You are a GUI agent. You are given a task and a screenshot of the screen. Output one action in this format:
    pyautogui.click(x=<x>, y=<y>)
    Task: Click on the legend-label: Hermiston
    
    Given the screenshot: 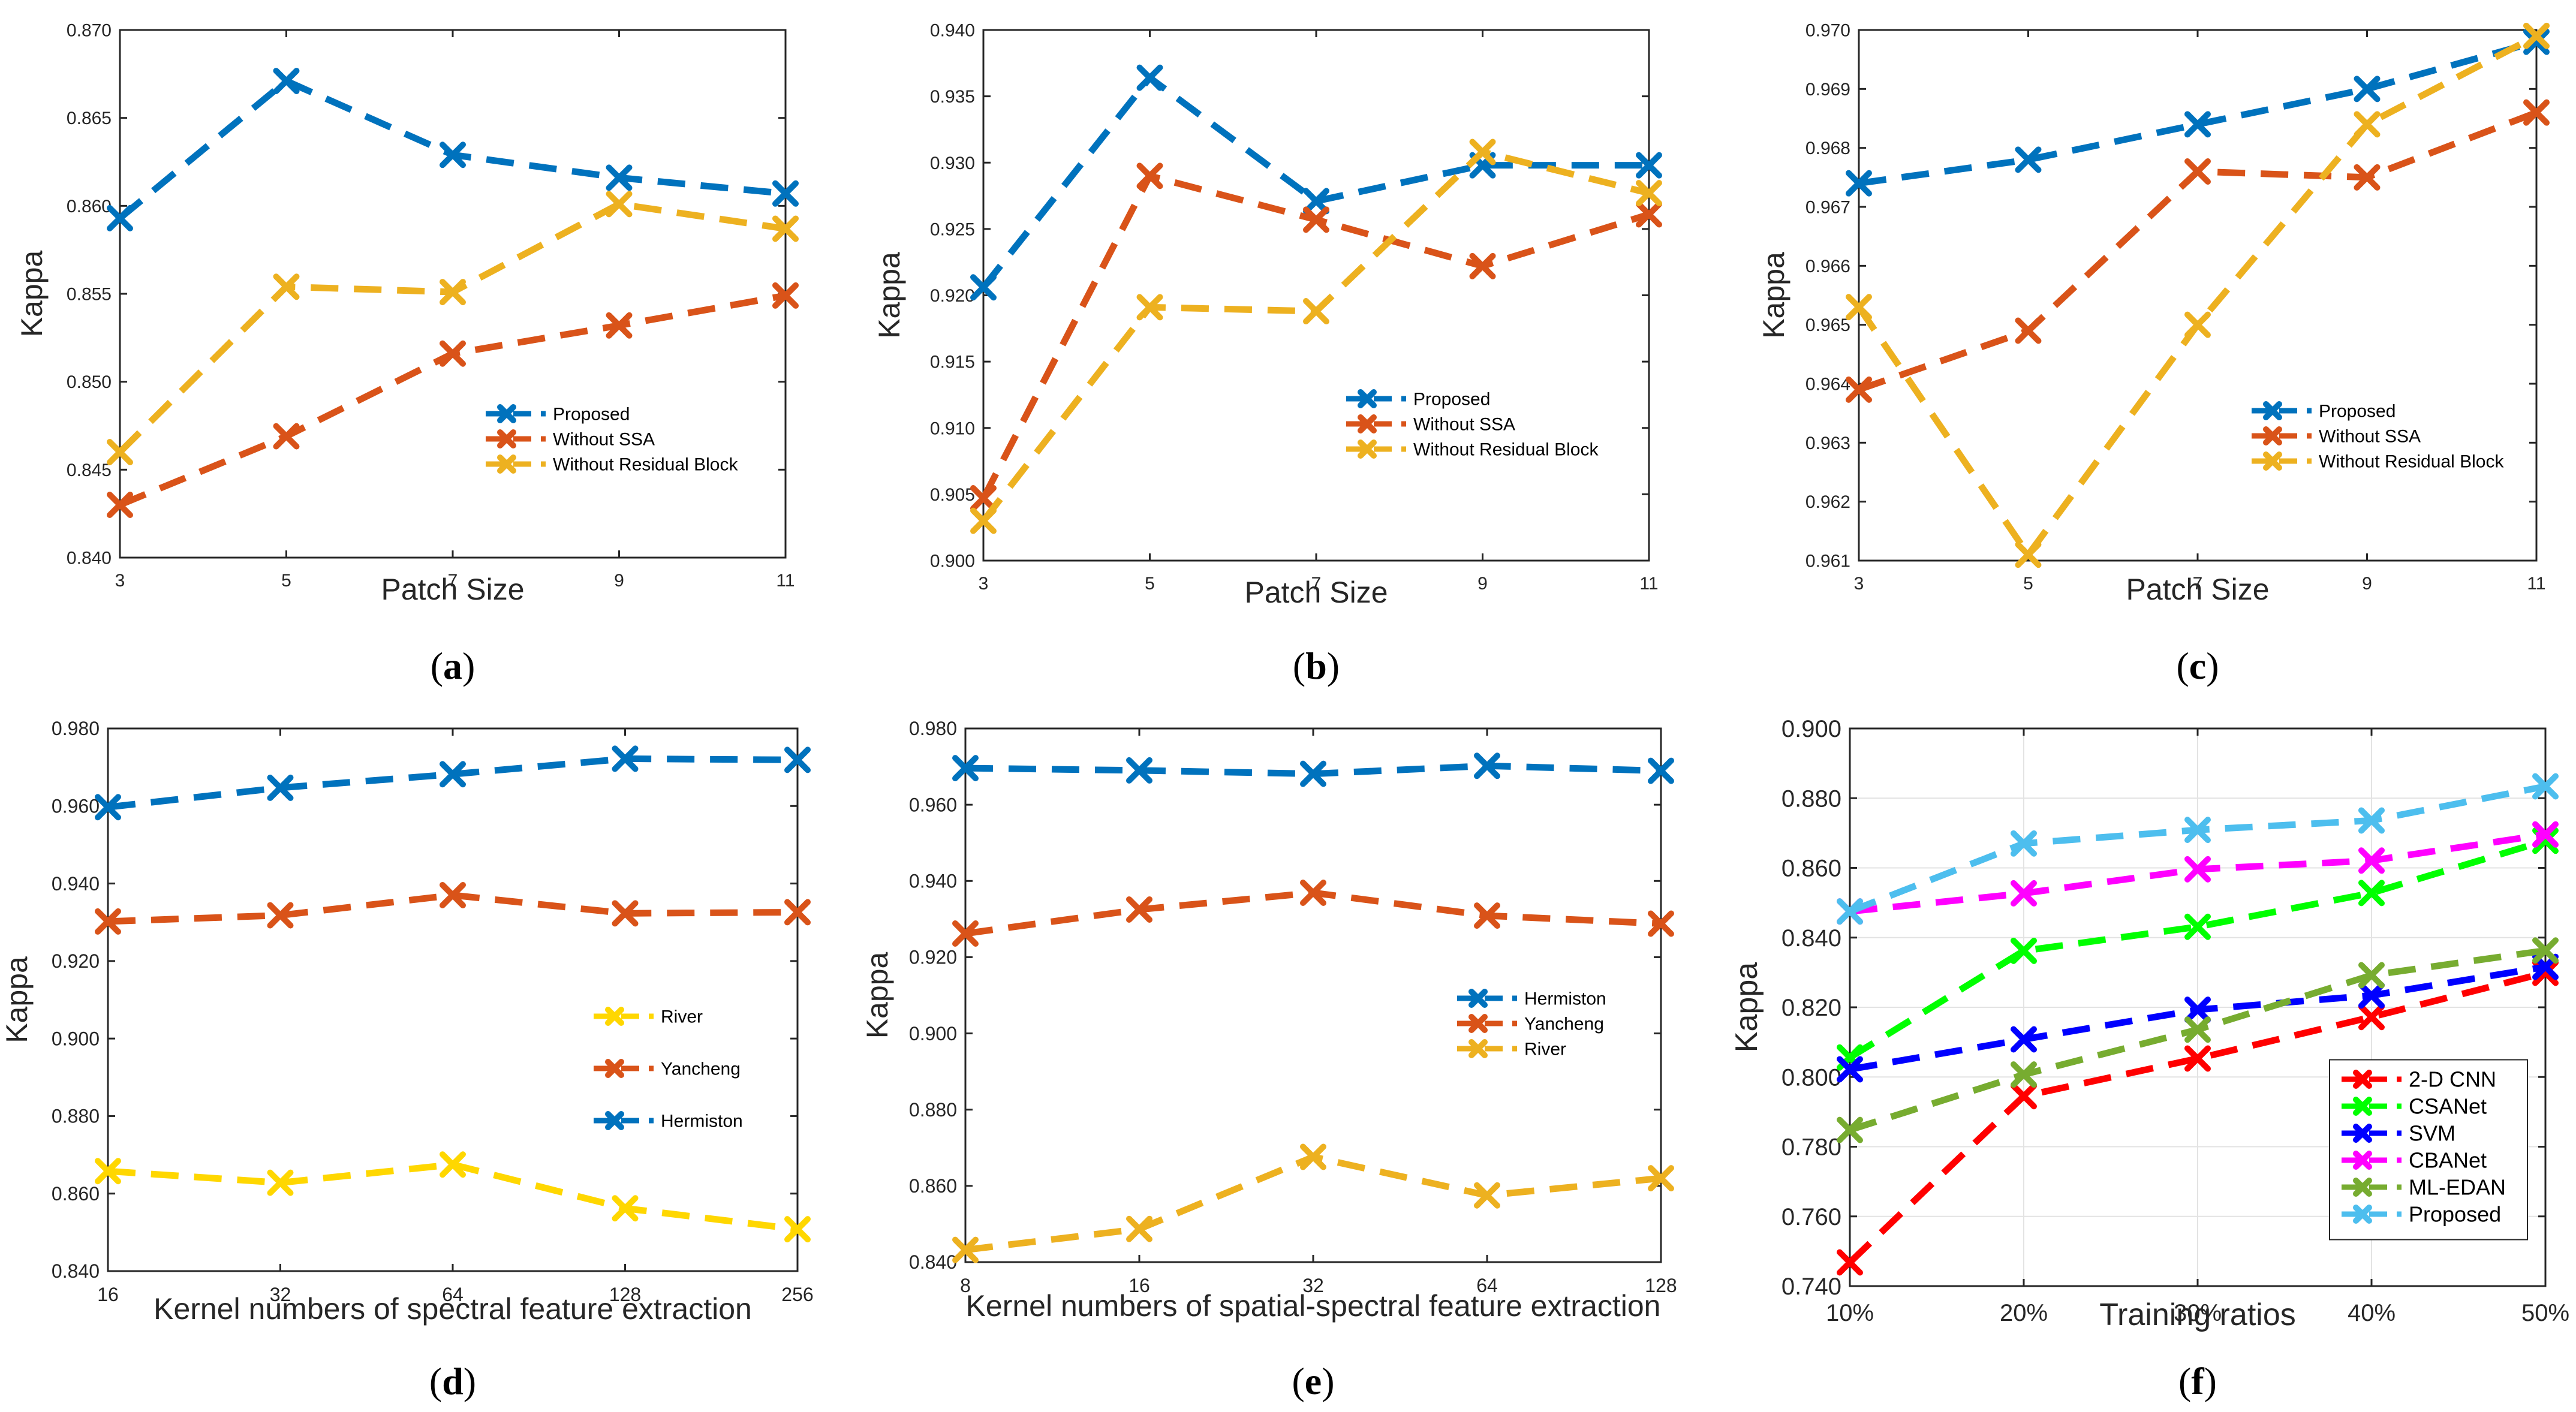 What is the action you would take?
    pyautogui.click(x=702, y=1121)
    